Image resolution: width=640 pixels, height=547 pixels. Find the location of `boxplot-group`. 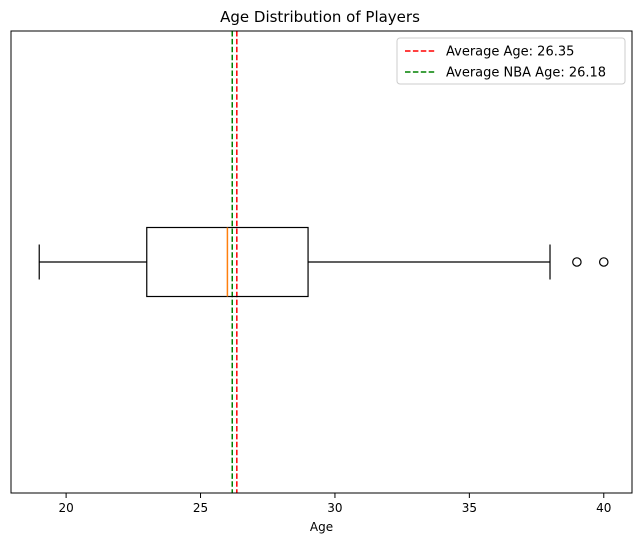

boxplot-group is located at coordinates (323, 262).